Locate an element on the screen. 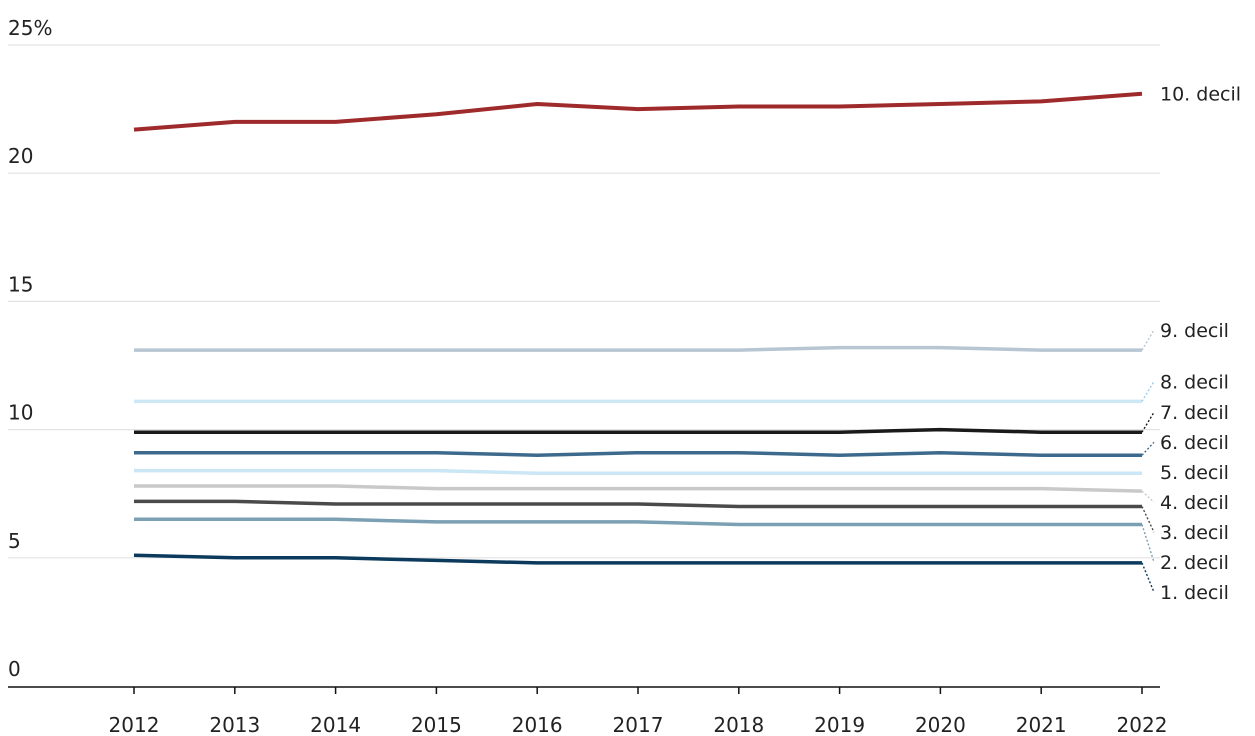 The image size is (1255, 736). y-tick-label: 10 is located at coordinates (20, 413).